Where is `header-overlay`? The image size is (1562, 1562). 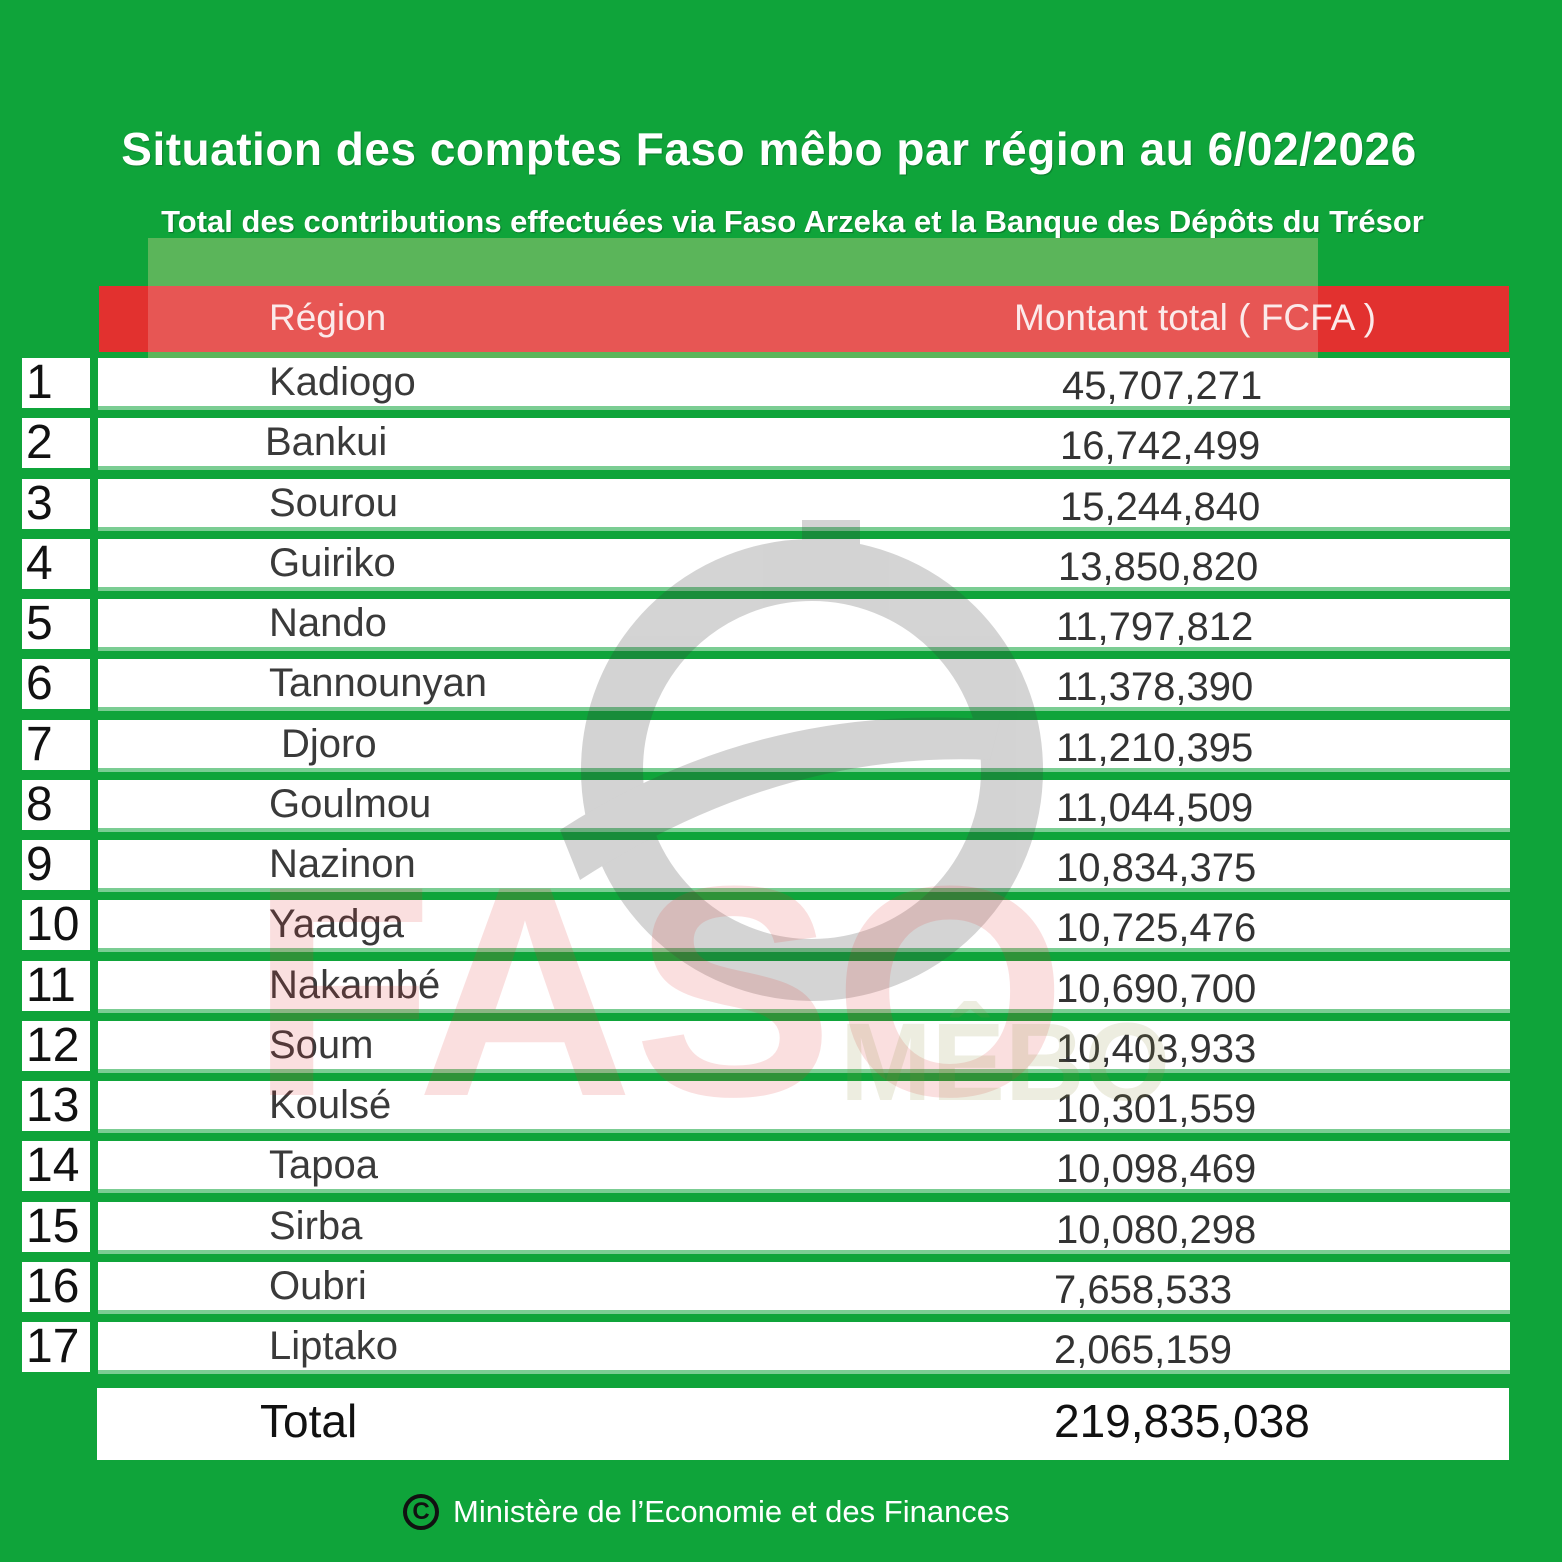 header-overlay is located at coordinates (733, 319).